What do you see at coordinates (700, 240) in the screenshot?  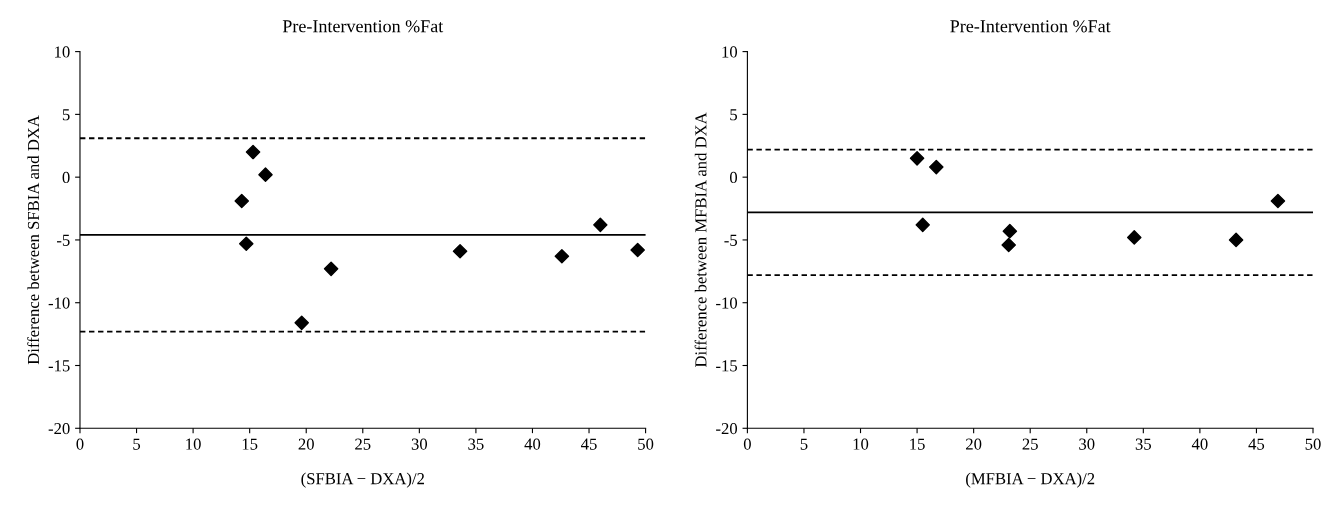 I see `y-axis-title: Difference between MFBIA and DXA` at bounding box center [700, 240].